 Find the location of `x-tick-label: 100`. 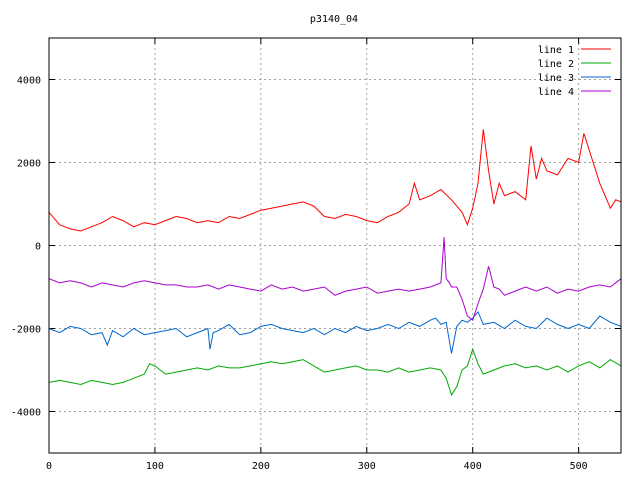

x-tick-label: 100 is located at coordinates (155, 466).